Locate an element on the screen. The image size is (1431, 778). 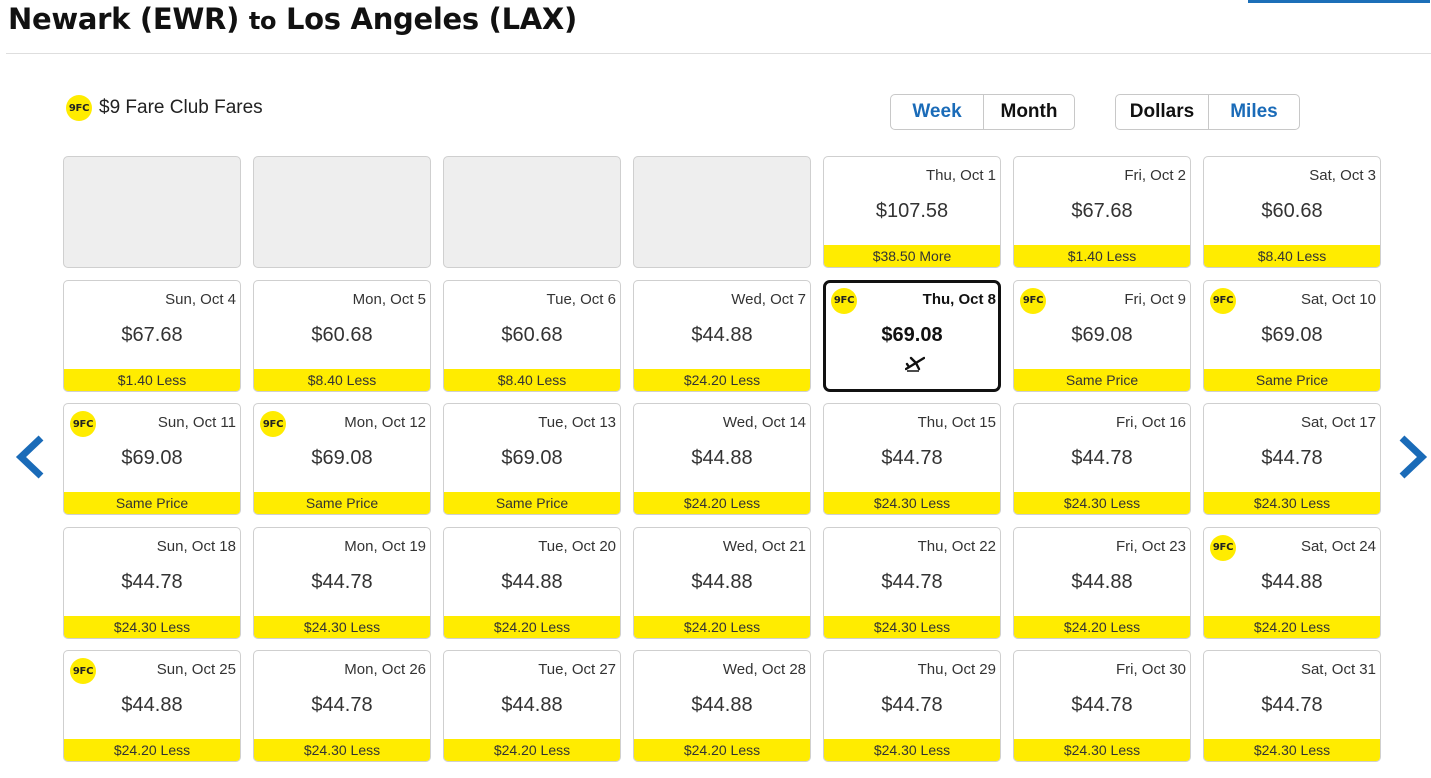
day-cell: Wed, Oct 7 $44.88 $24.20 Less is located at coordinates (722, 335).